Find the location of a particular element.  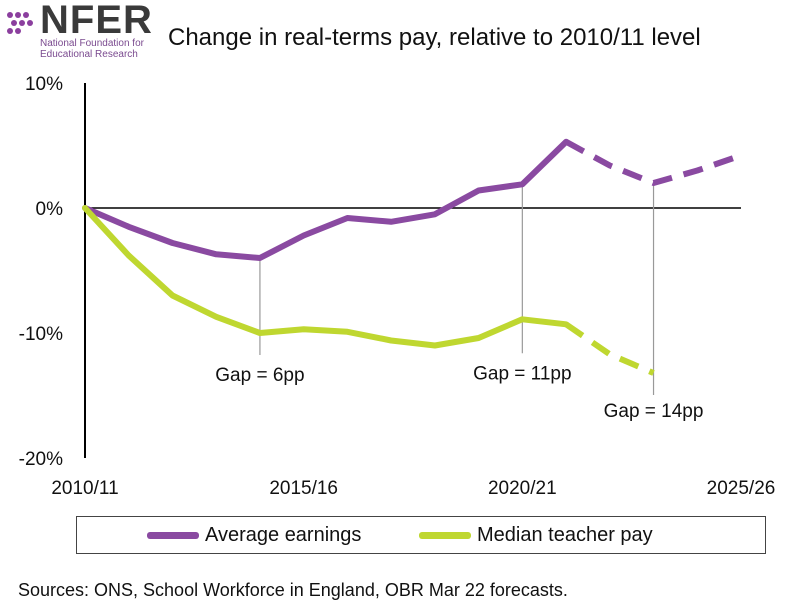

gap-annotation: Gap = 14pp is located at coordinates (654, 411).